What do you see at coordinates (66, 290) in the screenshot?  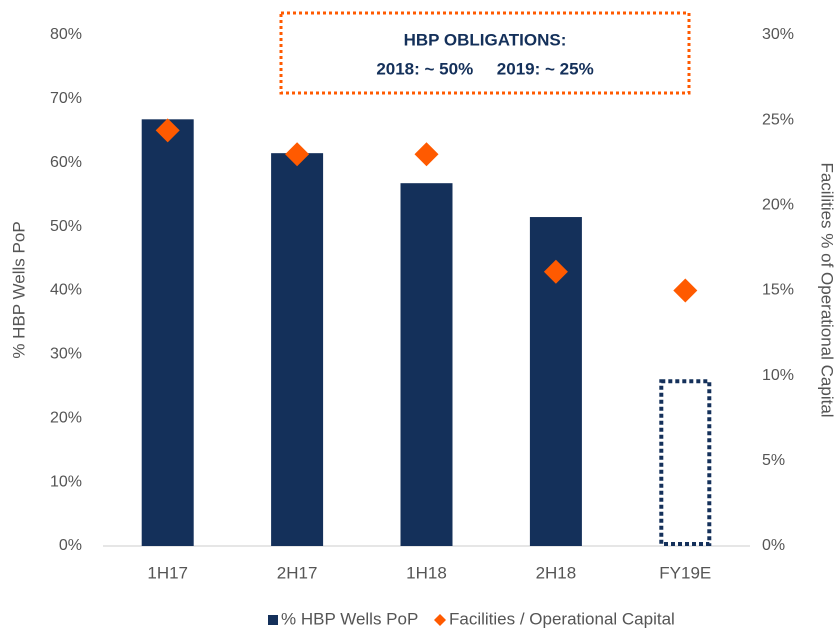 I see `y-tick-label: 40%` at bounding box center [66, 290].